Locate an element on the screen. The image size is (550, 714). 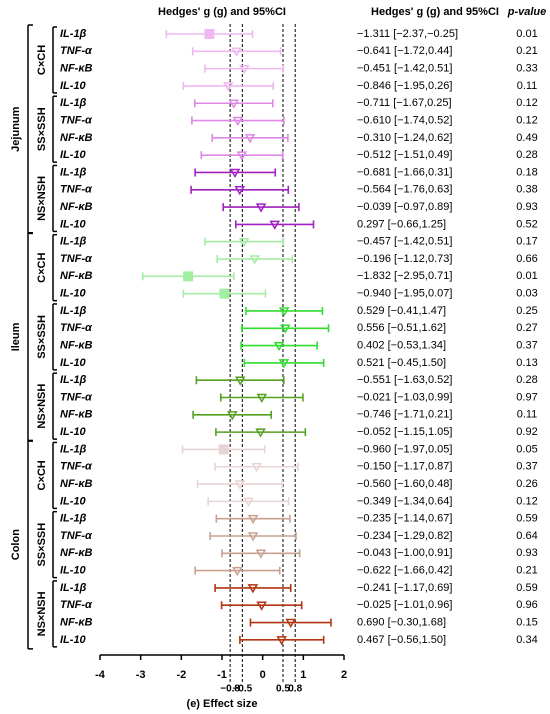
p-value: 0.59 is located at coordinates (526, 588).